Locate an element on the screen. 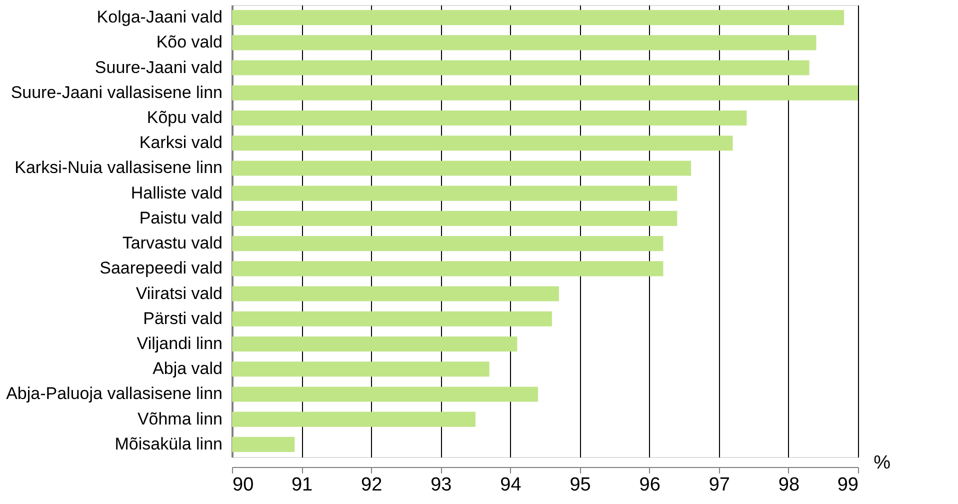 Image resolution: width=958 pixels, height=504 pixels. y-tick-label: Mõisaküla linn is located at coordinates (168, 444).